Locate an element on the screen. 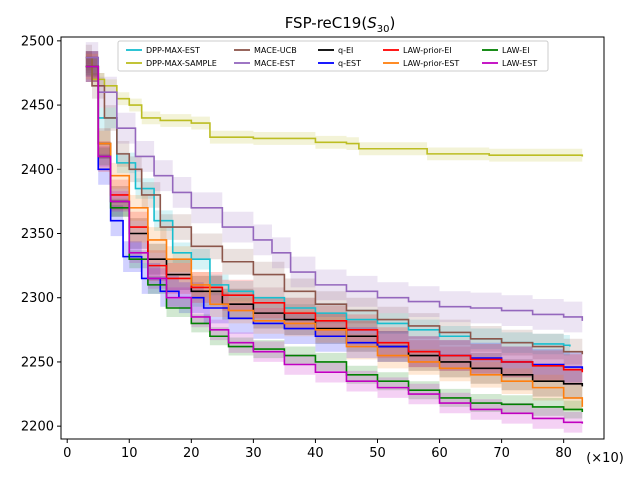  x-tick-label: 20 is located at coordinates (191, 453).